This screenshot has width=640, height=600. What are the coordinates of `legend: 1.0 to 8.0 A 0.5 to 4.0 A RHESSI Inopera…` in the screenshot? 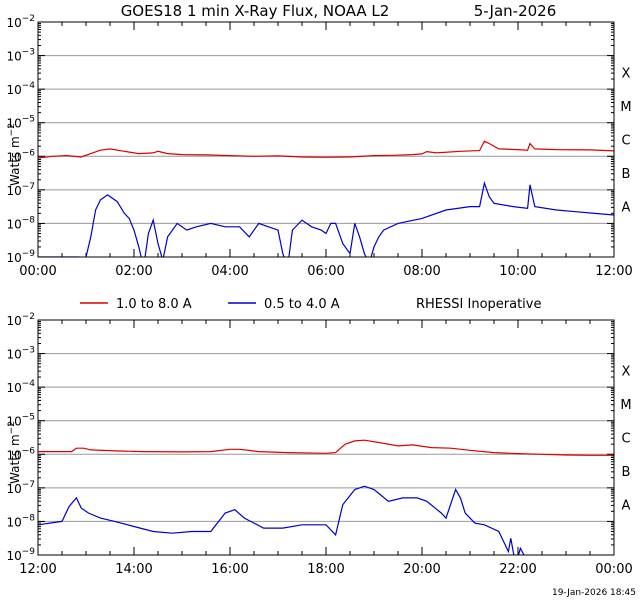 It's located at (310, 304).